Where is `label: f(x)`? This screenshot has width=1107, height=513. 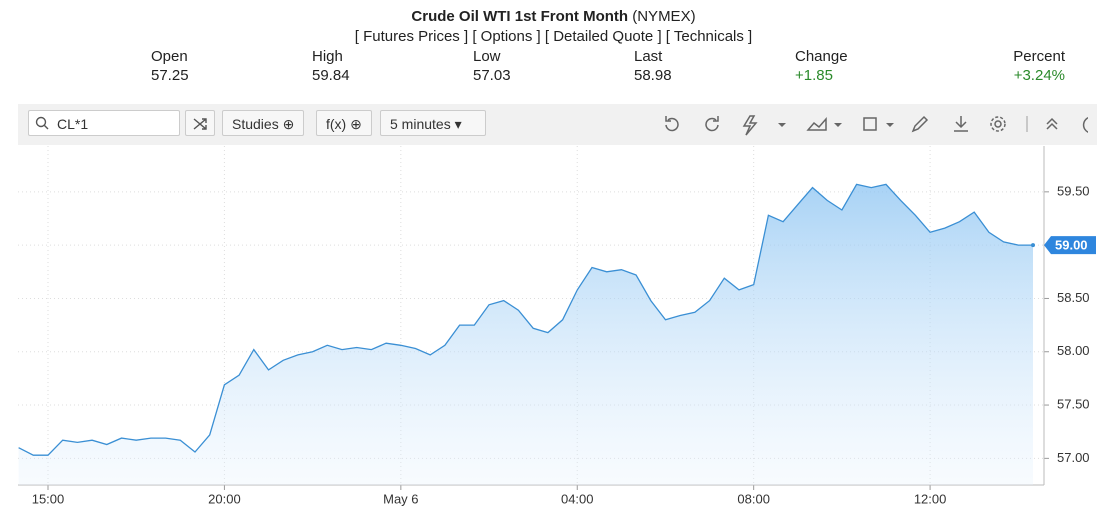 label: f(x) is located at coordinates (336, 124).